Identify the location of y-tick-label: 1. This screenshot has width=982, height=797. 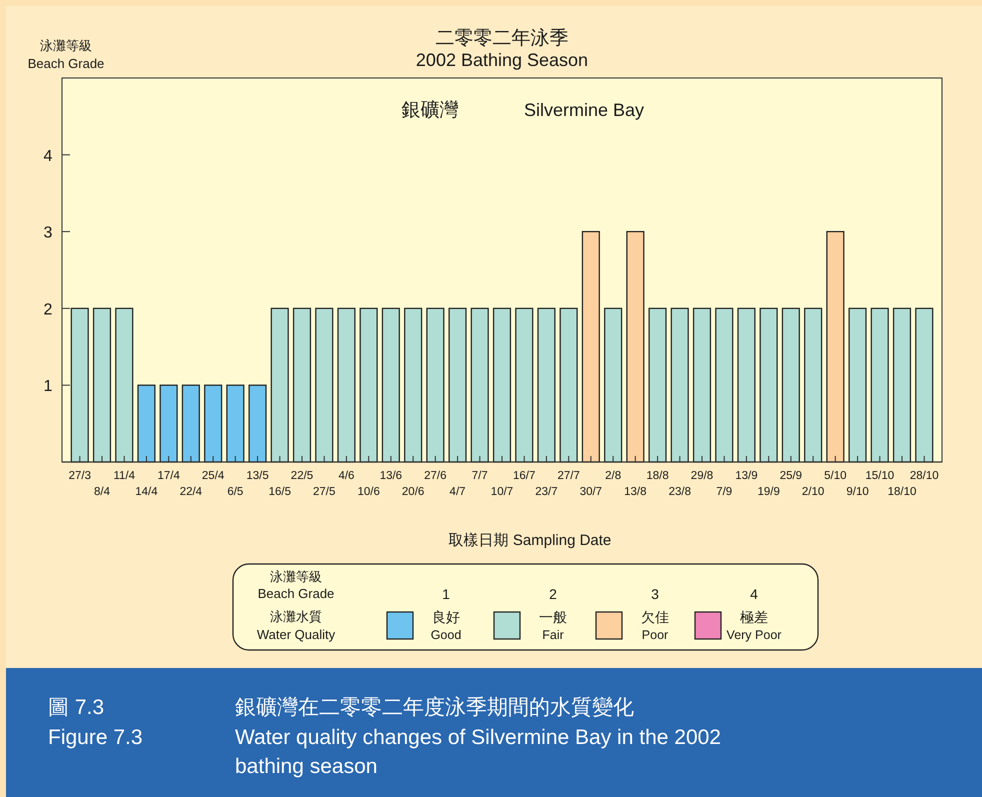
(48, 387).